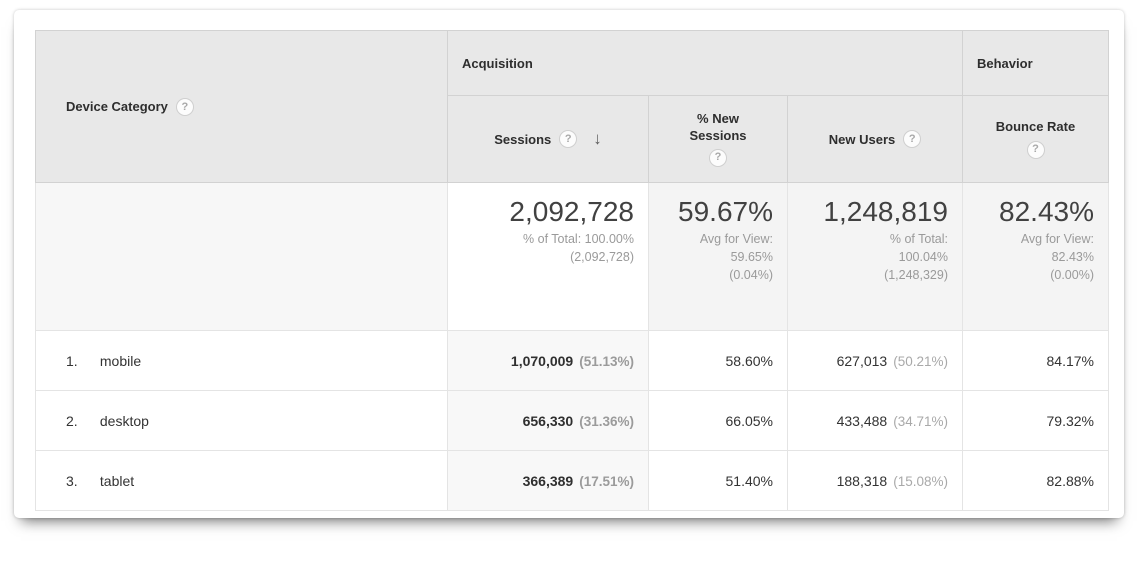  I want to click on cell-new-users: 627,013 (50.21%), so click(875, 360).